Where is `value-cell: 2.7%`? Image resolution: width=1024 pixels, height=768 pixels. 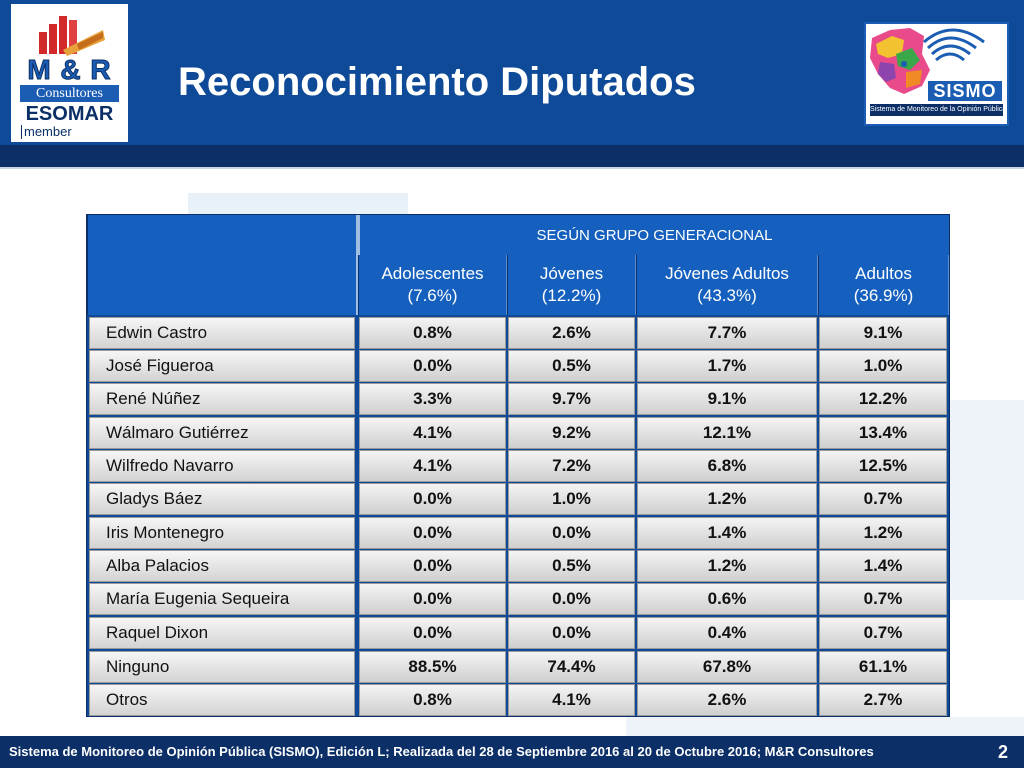
value-cell: 2.7% is located at coordinates (883, 700).